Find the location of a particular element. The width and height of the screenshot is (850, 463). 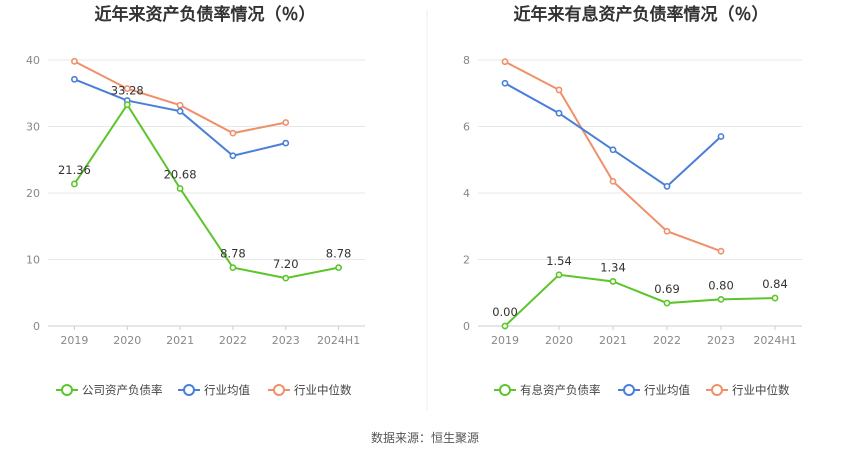

data-label: 0.00 is located at coordinates (505, 312).